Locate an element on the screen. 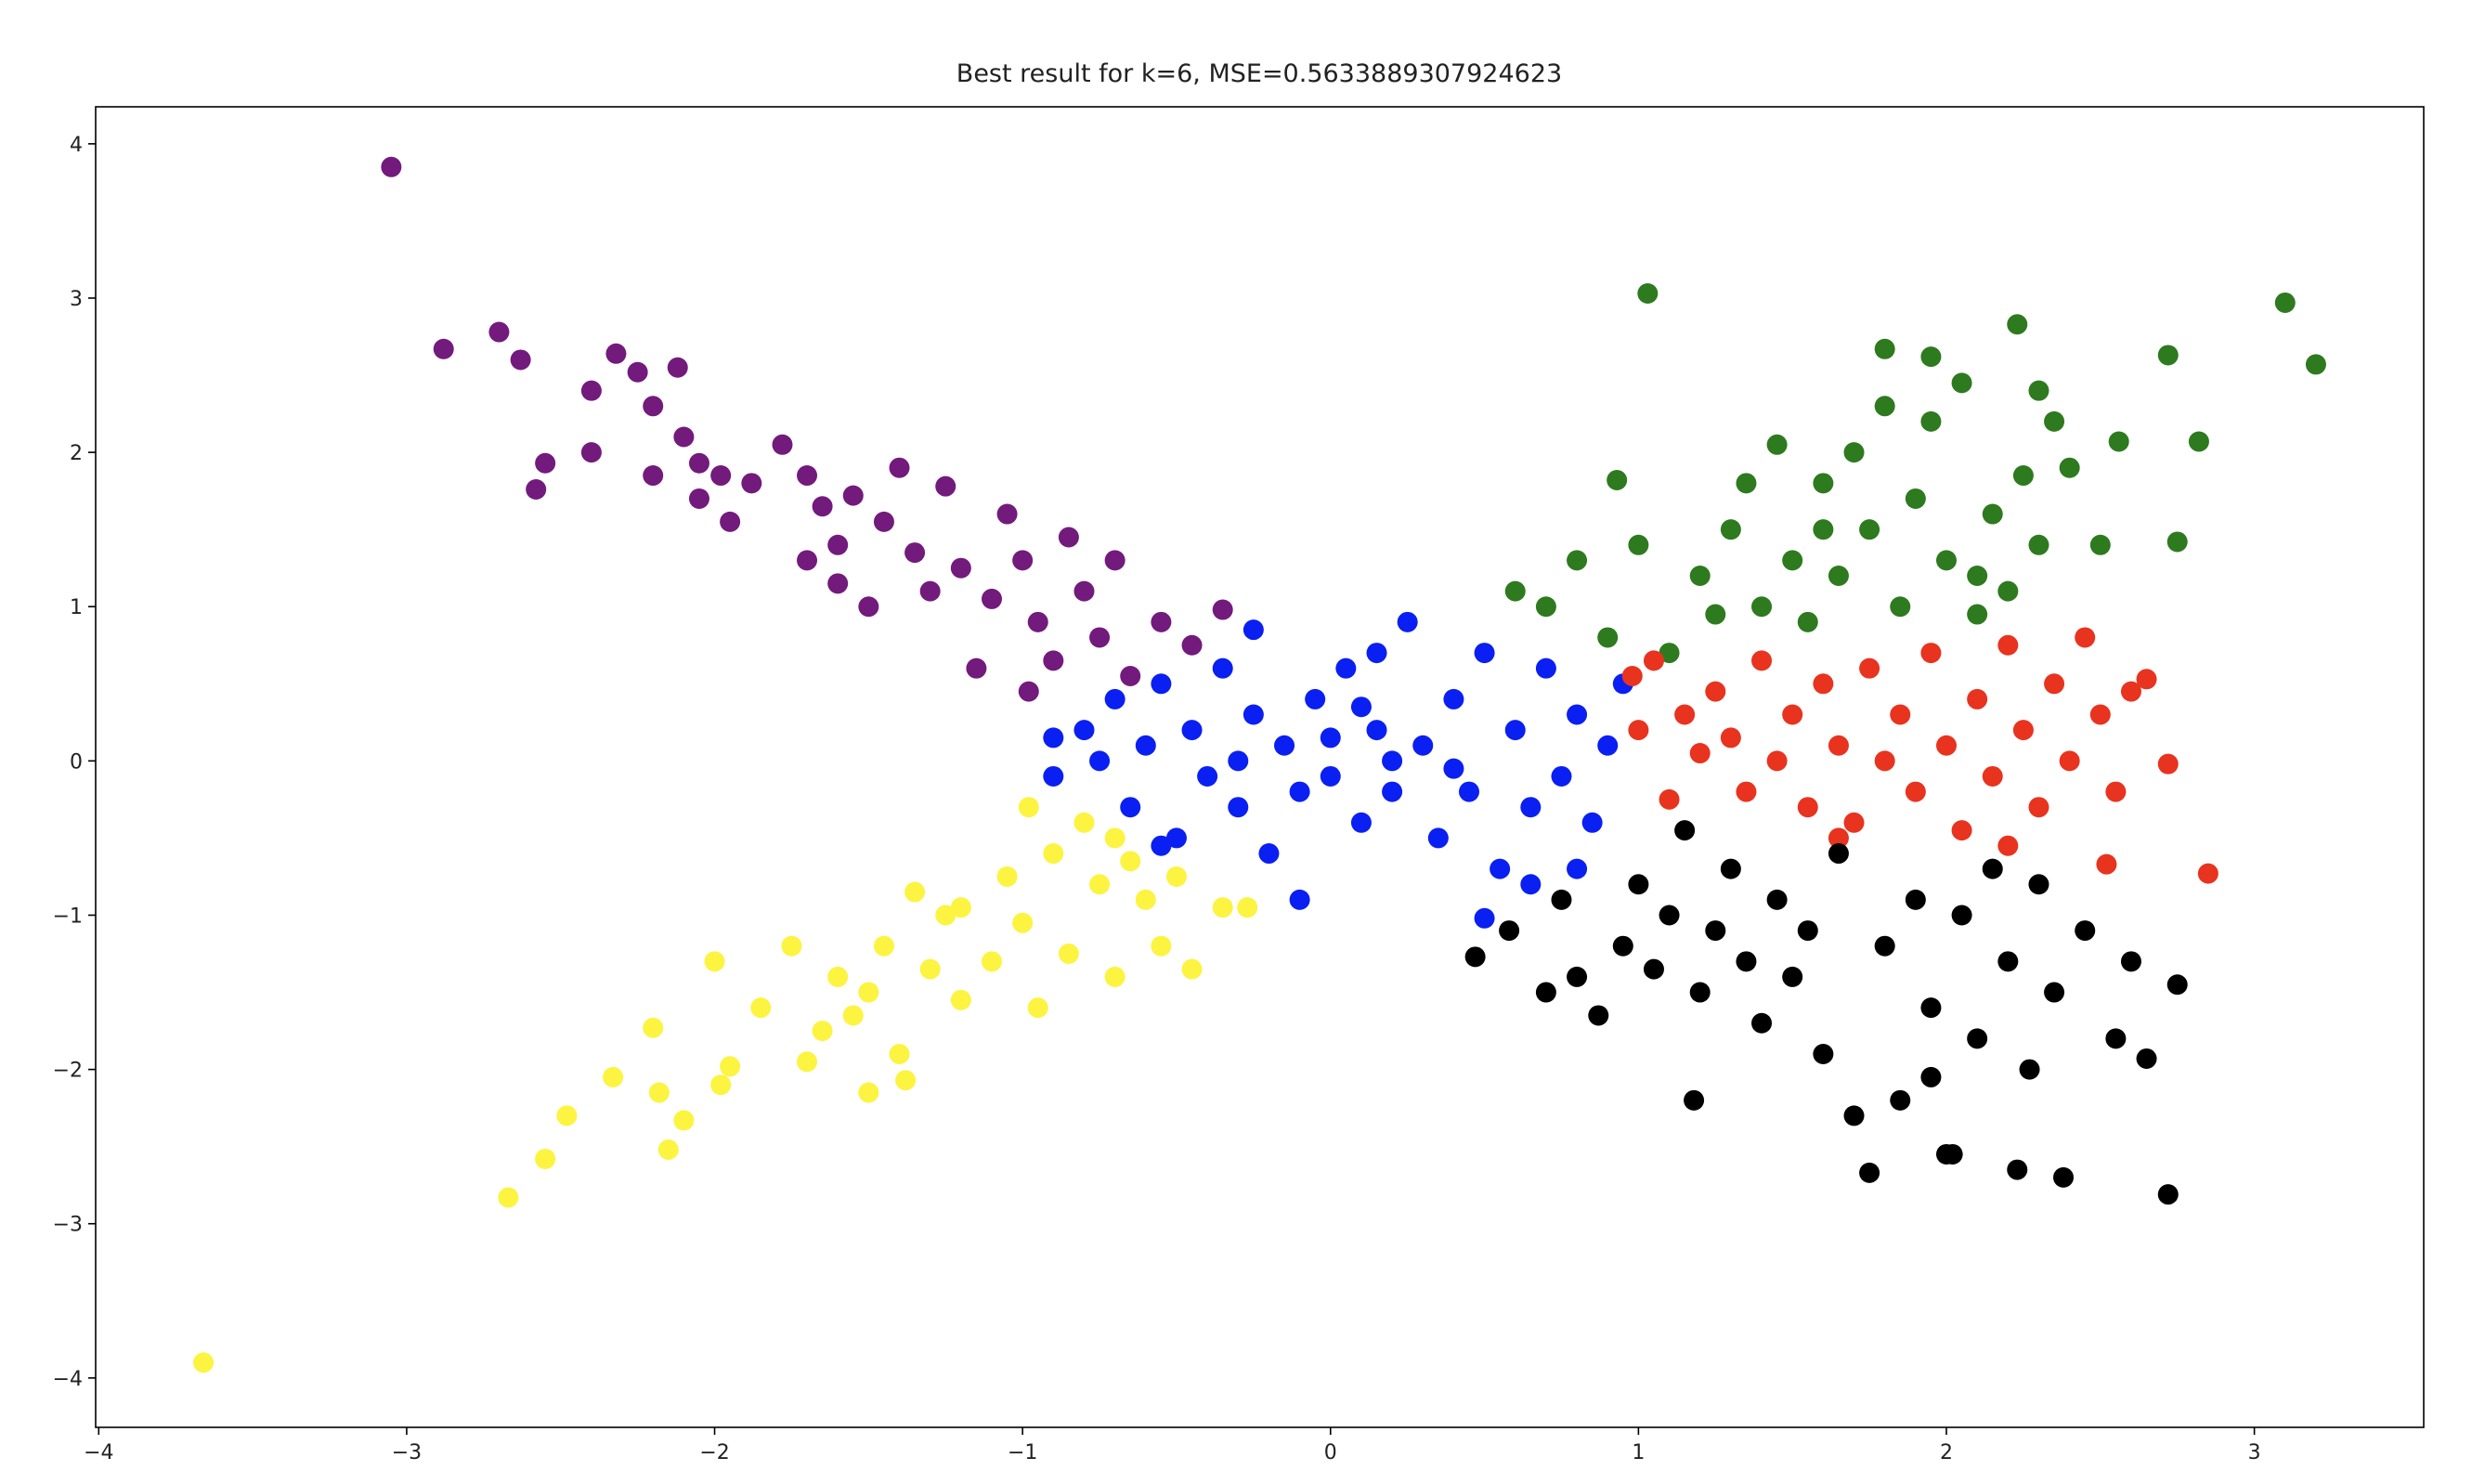 The image size is (2472, 1484). x-tick-label: 1 is located at coordinates (1638, 1452).